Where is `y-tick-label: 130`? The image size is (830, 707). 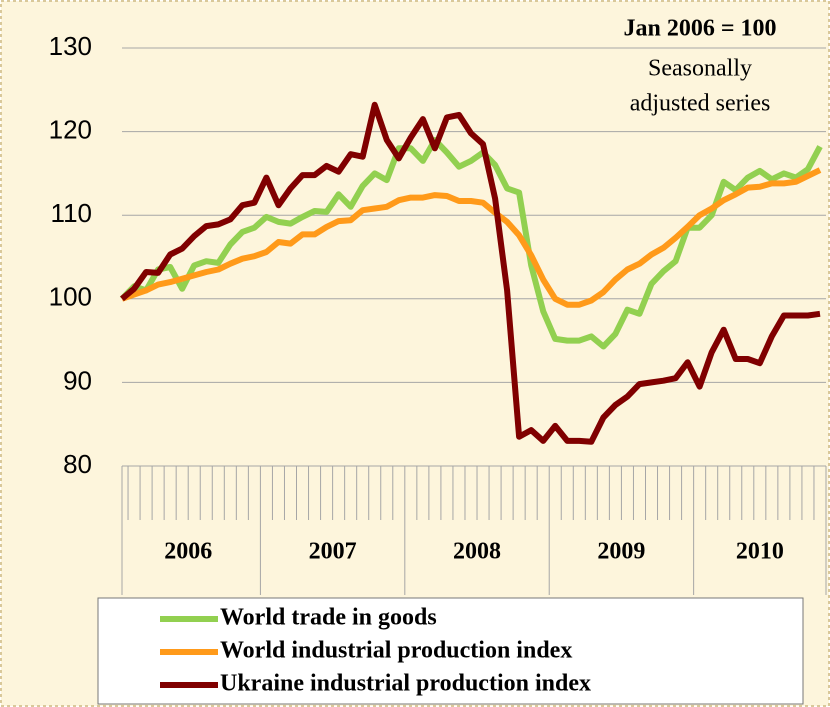
y-tick-label: 130 is located at coordinates (70, 46).